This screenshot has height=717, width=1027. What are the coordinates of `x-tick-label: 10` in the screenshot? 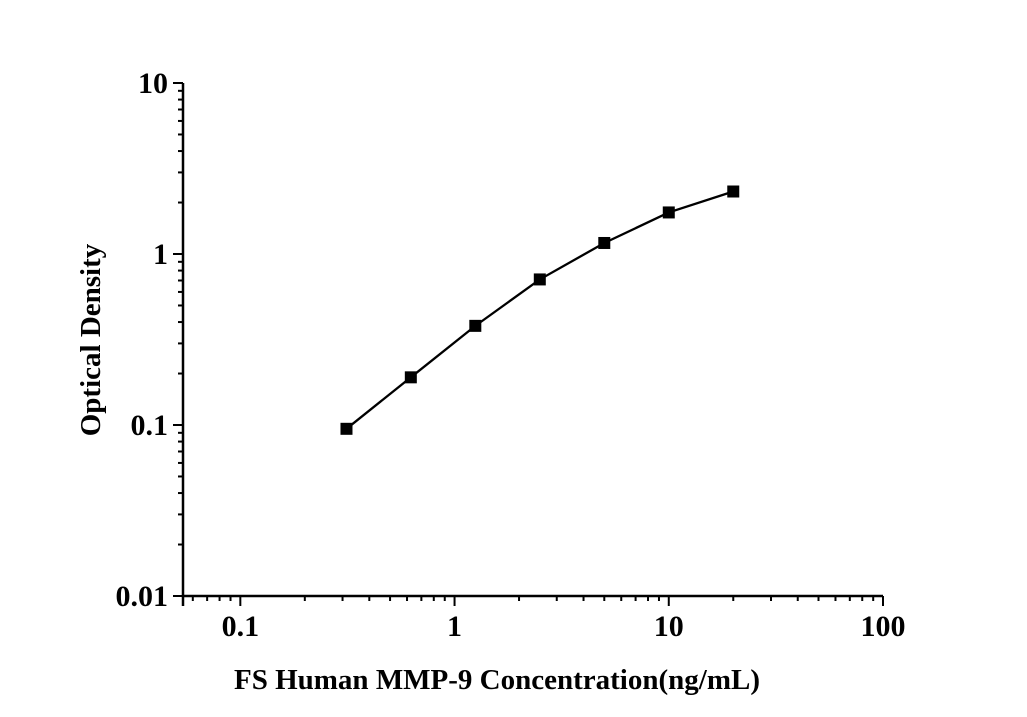 It's located at (669, 626).